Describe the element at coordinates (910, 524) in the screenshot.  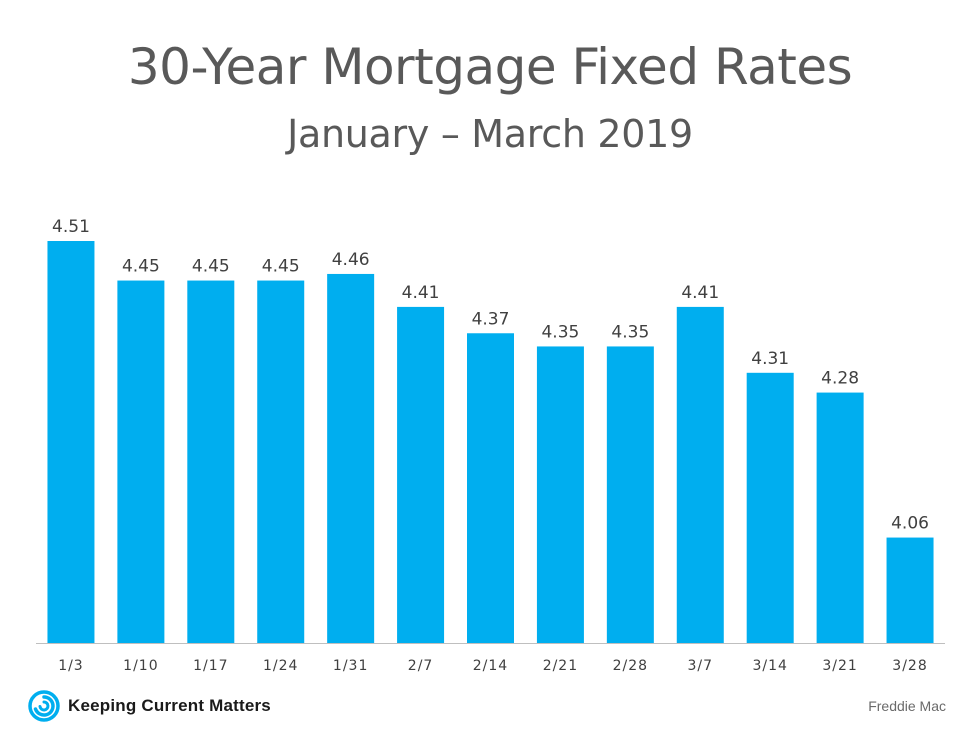
I see `data-label: 4.06` at that location.